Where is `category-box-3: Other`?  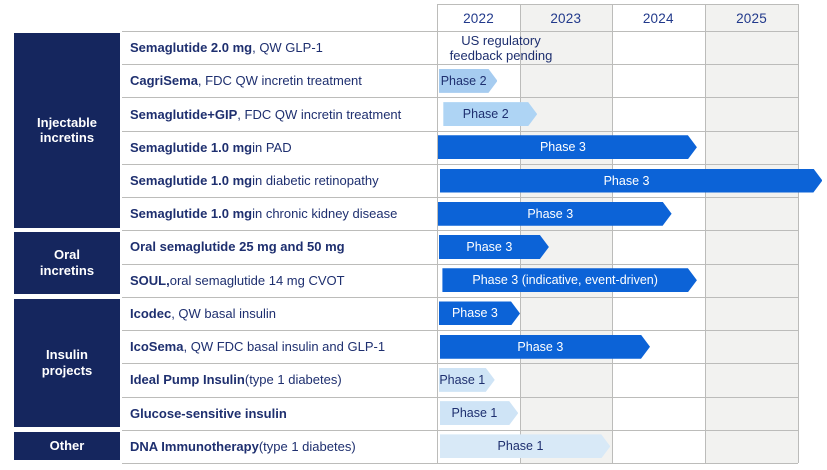 category-box-3: Other is located at coordinates (67, 446).